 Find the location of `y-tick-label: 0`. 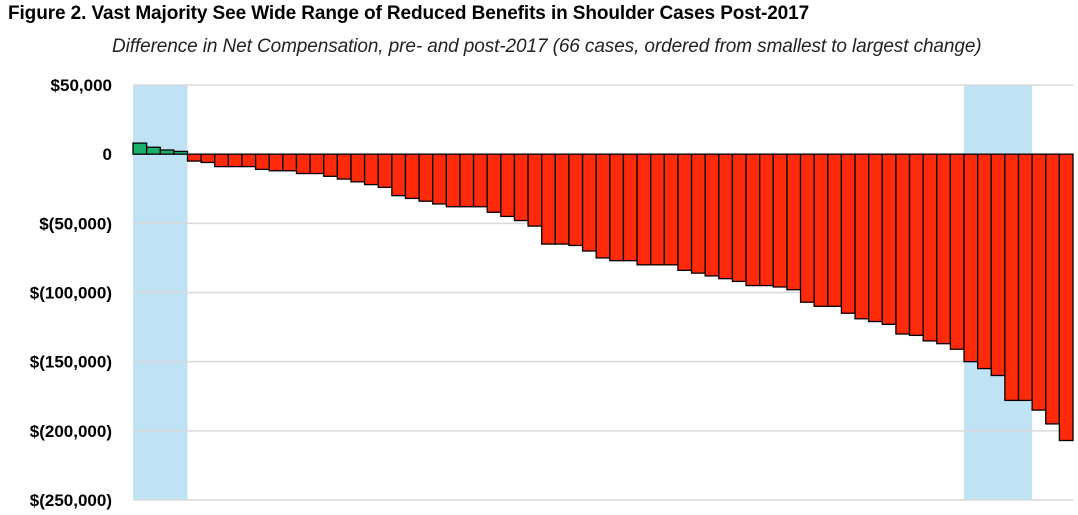

y-tick-label: 0 is located at coordinates (107, 154).